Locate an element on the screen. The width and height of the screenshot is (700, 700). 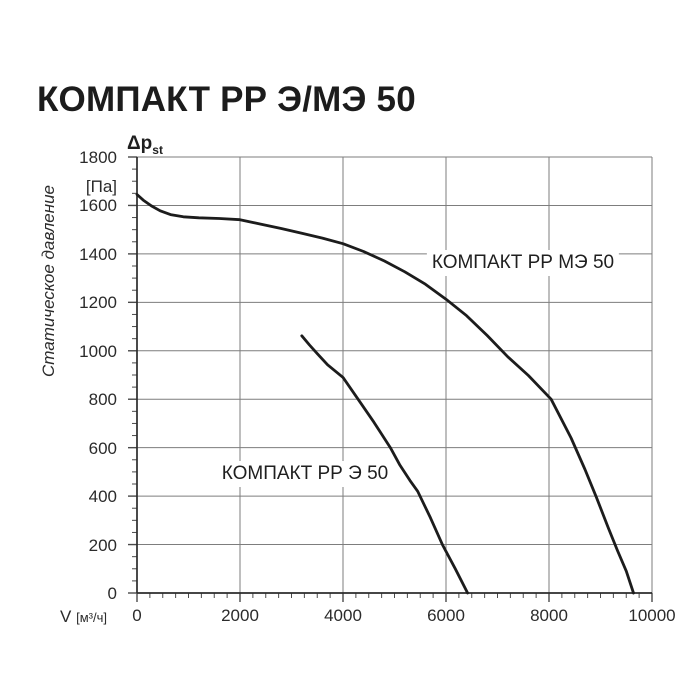
x-axis-title: V [м³/ч] is located at coordinates (83, 617).